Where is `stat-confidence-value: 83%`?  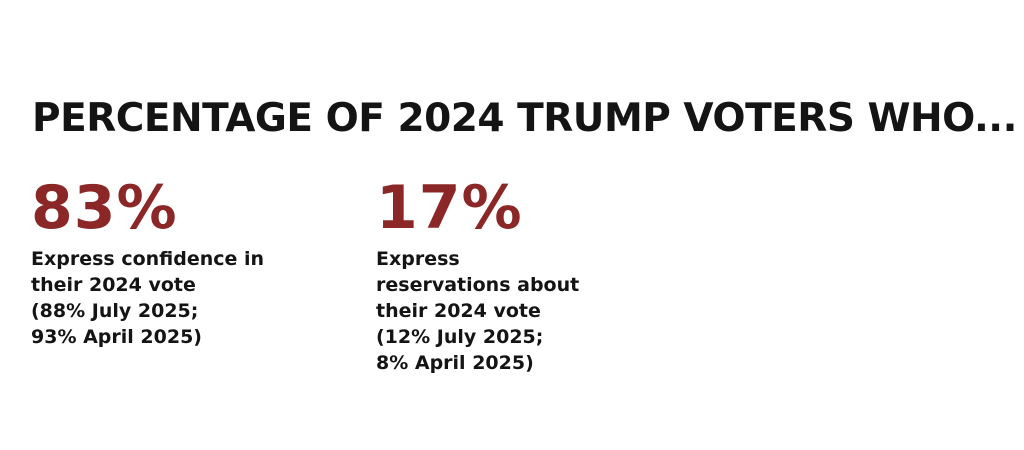
stat-confidence-value: 83% is located at coordinates (104, 208).